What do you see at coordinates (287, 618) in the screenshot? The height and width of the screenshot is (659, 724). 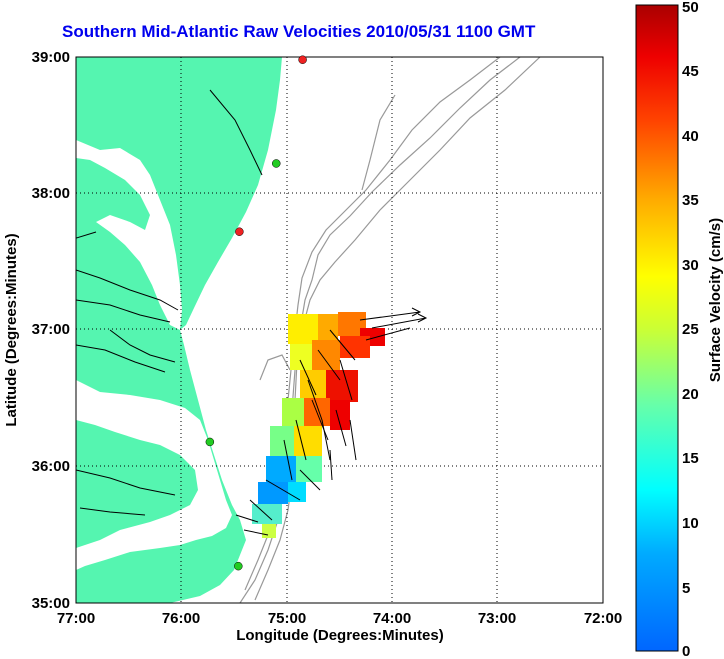 I see `x-tick-label: 75:00` at bounding box center [287, 618].